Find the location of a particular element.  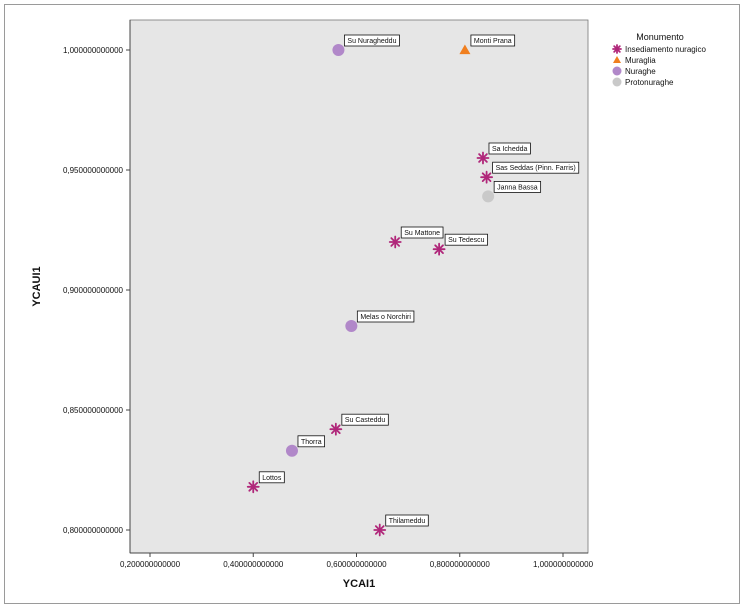

y-tick-label: 0,900000000000 is located at coordinates (93, 290).